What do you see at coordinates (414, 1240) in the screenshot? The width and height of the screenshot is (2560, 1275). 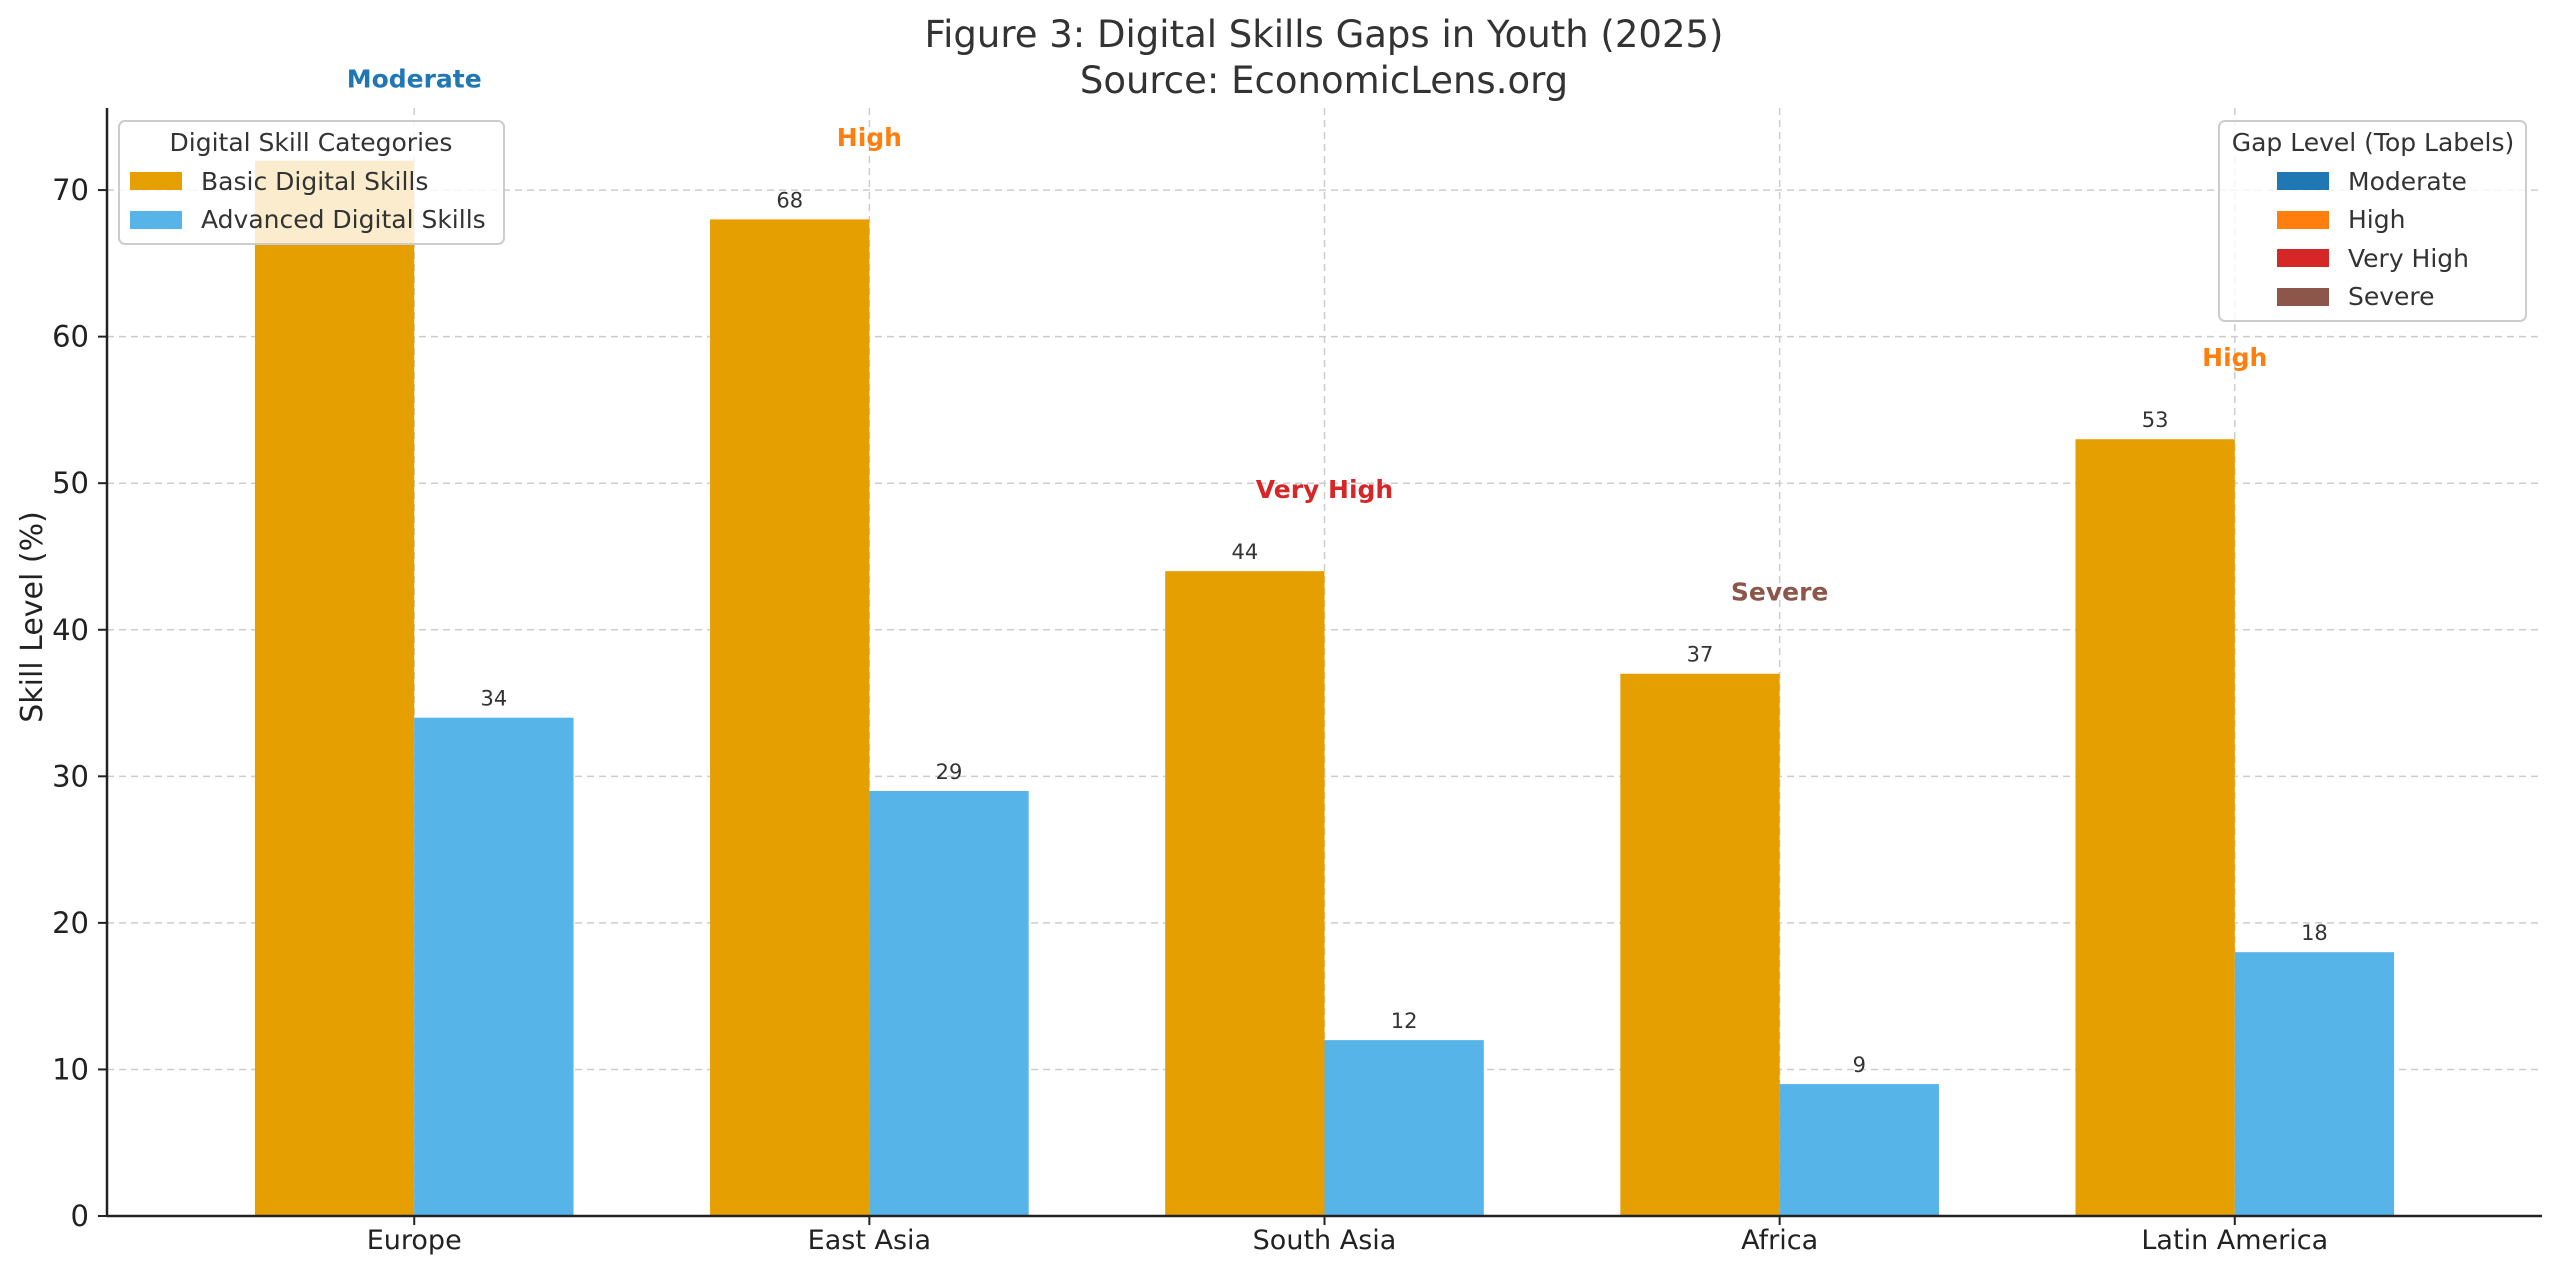 I see `x-tick-label-europe: Europe` at bounding box center [414, 1240].